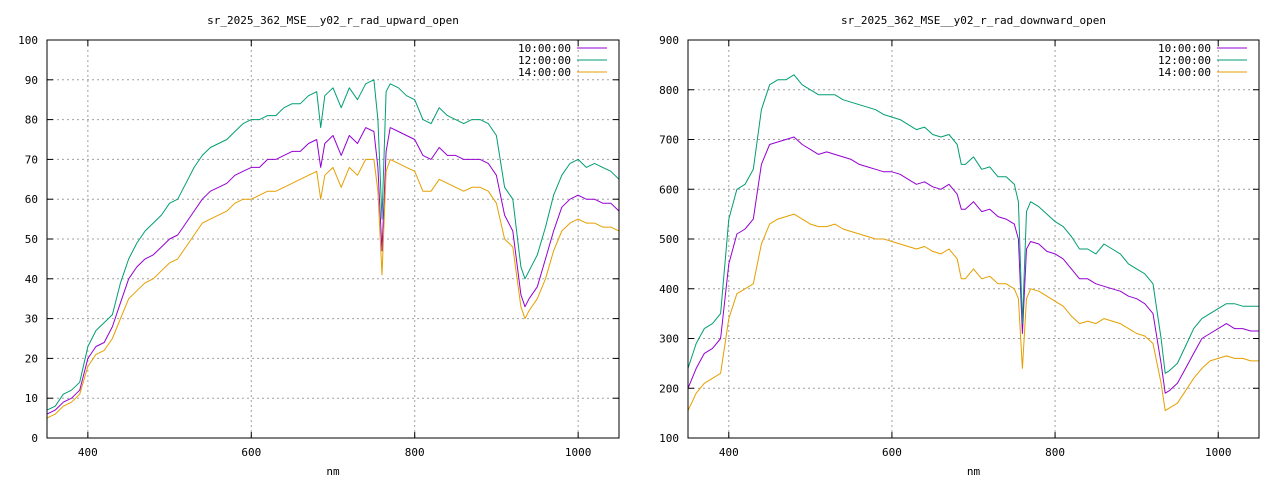  I want to click on y-tick-label: 90, so click(31, 80).